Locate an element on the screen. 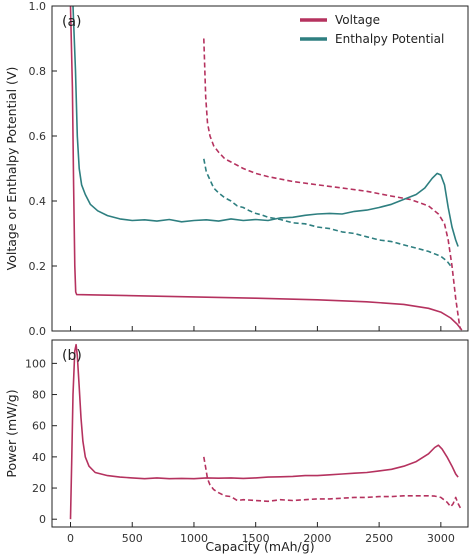 The height and width of the screenshot is (555, 474). y-tick-label: 100 is located at coordinates (35, 363).